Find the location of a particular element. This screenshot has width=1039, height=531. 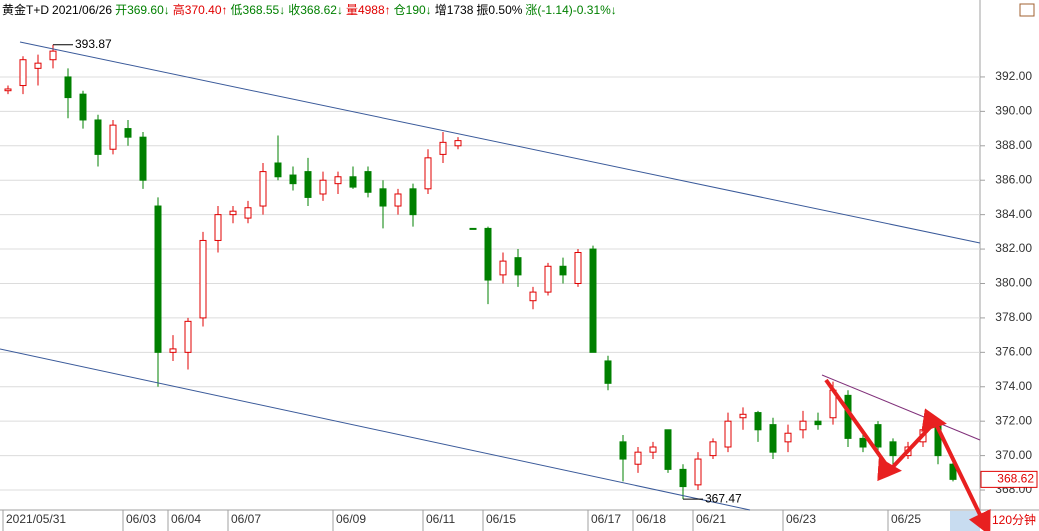

header-item: 低368.55↓ is located at coordinates (258, 10).